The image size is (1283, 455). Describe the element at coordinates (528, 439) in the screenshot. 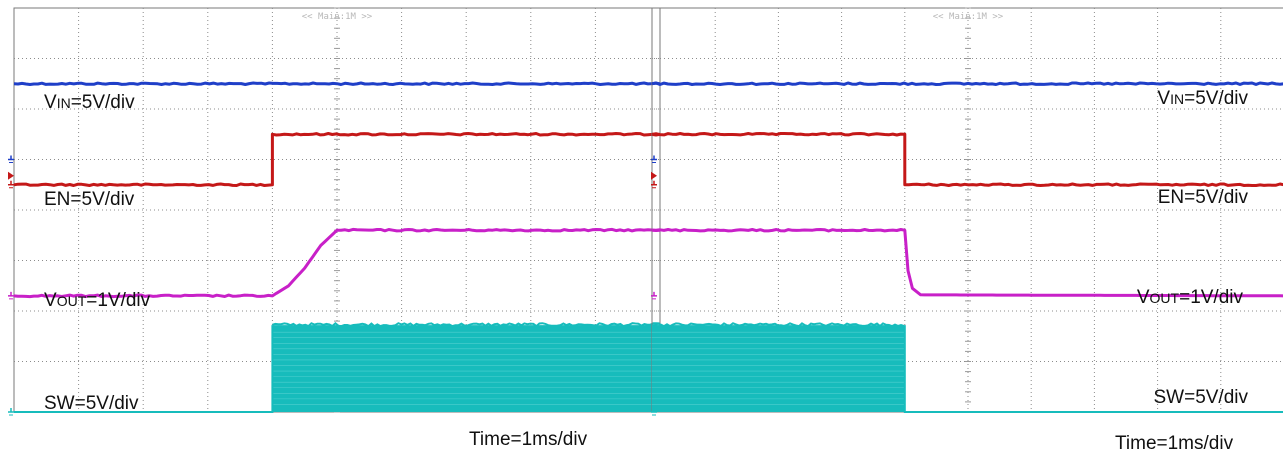

I see `turn-on-timebase-label: Time=1ms/div` at that location.